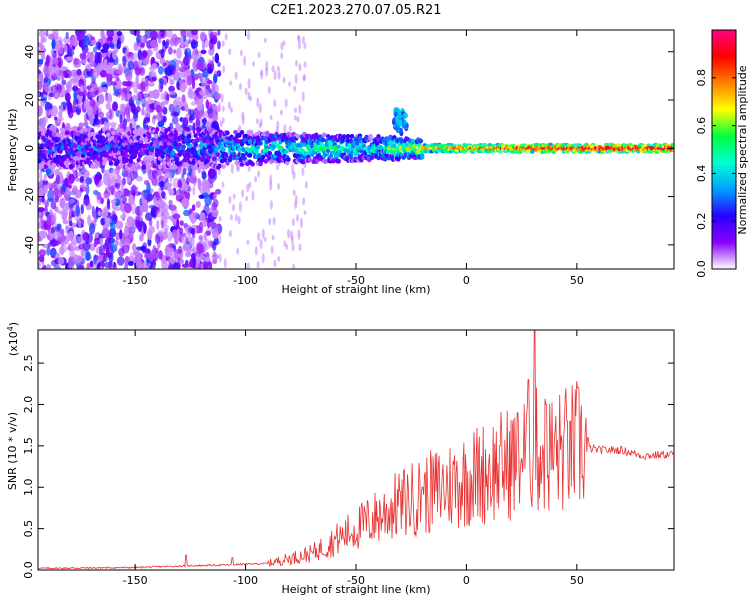  What do you see at coordinates (355, 589) in the screenshot?
I see `snr-xlabel: Height of straight line (km)` at bounding box center [355, 589].